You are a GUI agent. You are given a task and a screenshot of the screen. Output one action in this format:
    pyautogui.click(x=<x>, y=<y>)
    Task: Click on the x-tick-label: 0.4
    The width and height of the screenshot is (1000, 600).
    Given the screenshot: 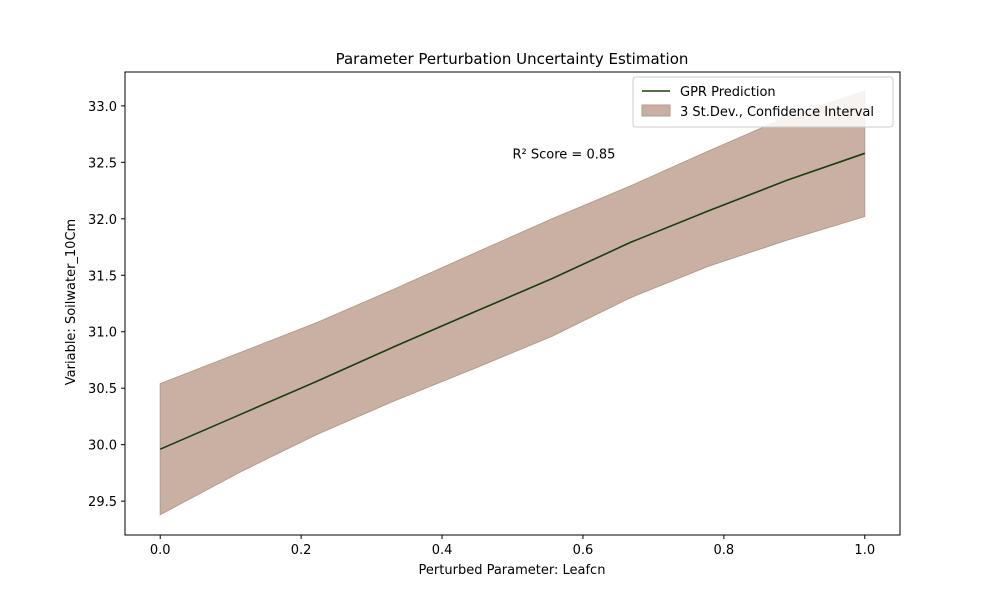 What is the action you would take?
    pyautogui.click(x=442, y=550)
    